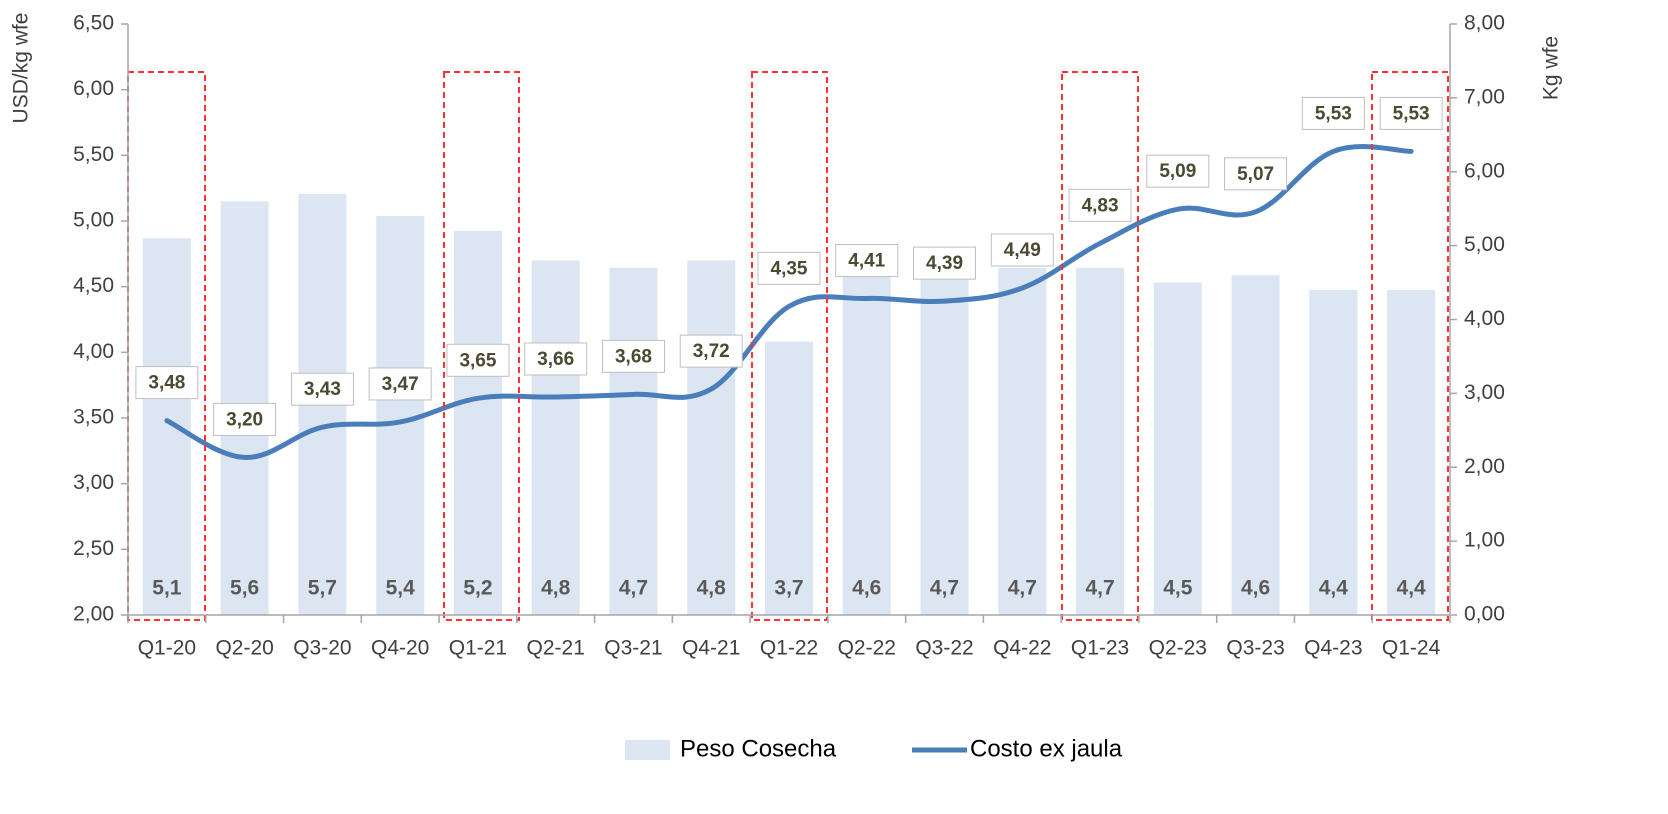 The image size is (1668, 814). I want to click on x-tick-label: Q2-22, so click(867, 648).